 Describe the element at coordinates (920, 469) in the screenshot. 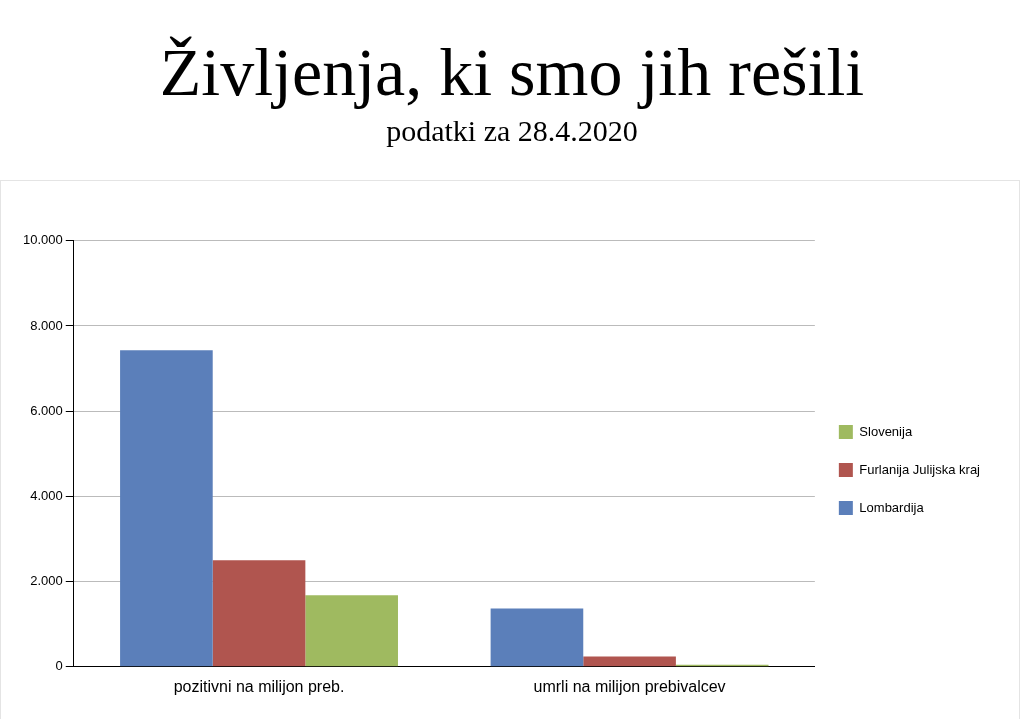

I see `legend-label: Furlanija Julijska kraj` at that location.